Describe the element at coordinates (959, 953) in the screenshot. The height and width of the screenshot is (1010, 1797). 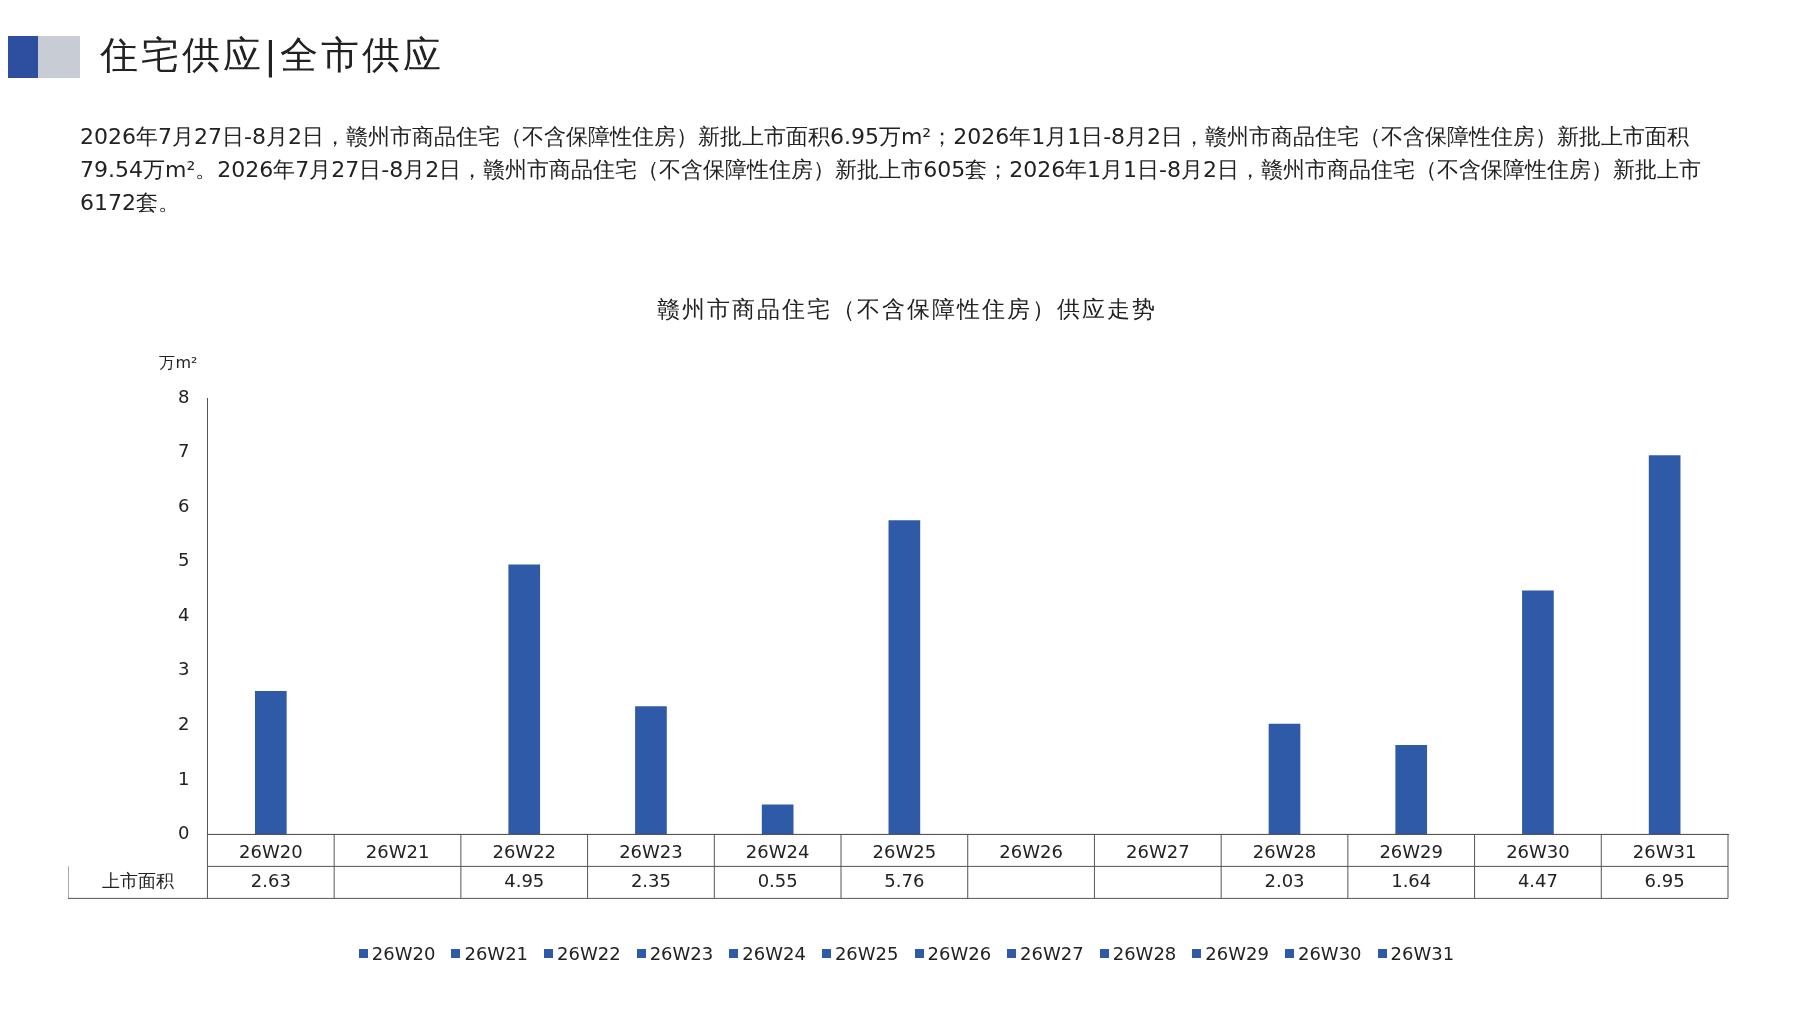
I see `category-label: 26W26` at that location.